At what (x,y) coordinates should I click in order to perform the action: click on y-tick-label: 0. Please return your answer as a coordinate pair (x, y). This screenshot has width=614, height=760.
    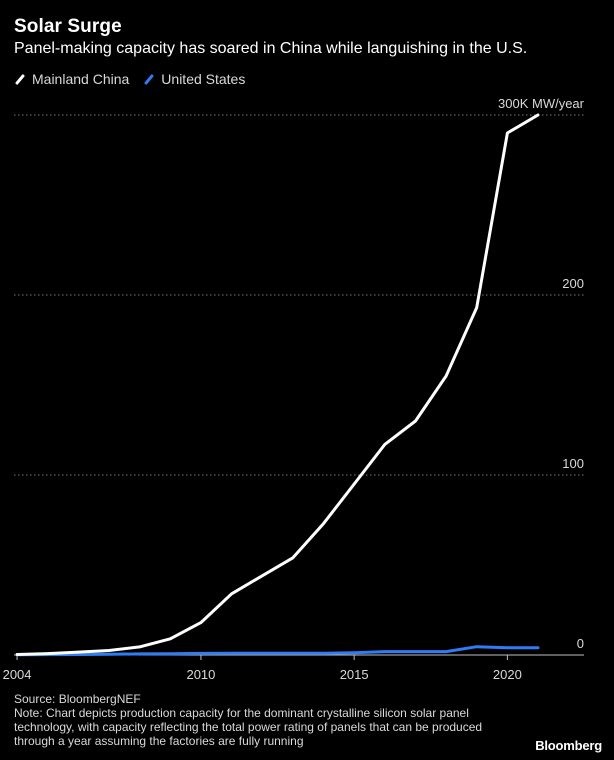
    Looking at the image, I should click on (580, 643).